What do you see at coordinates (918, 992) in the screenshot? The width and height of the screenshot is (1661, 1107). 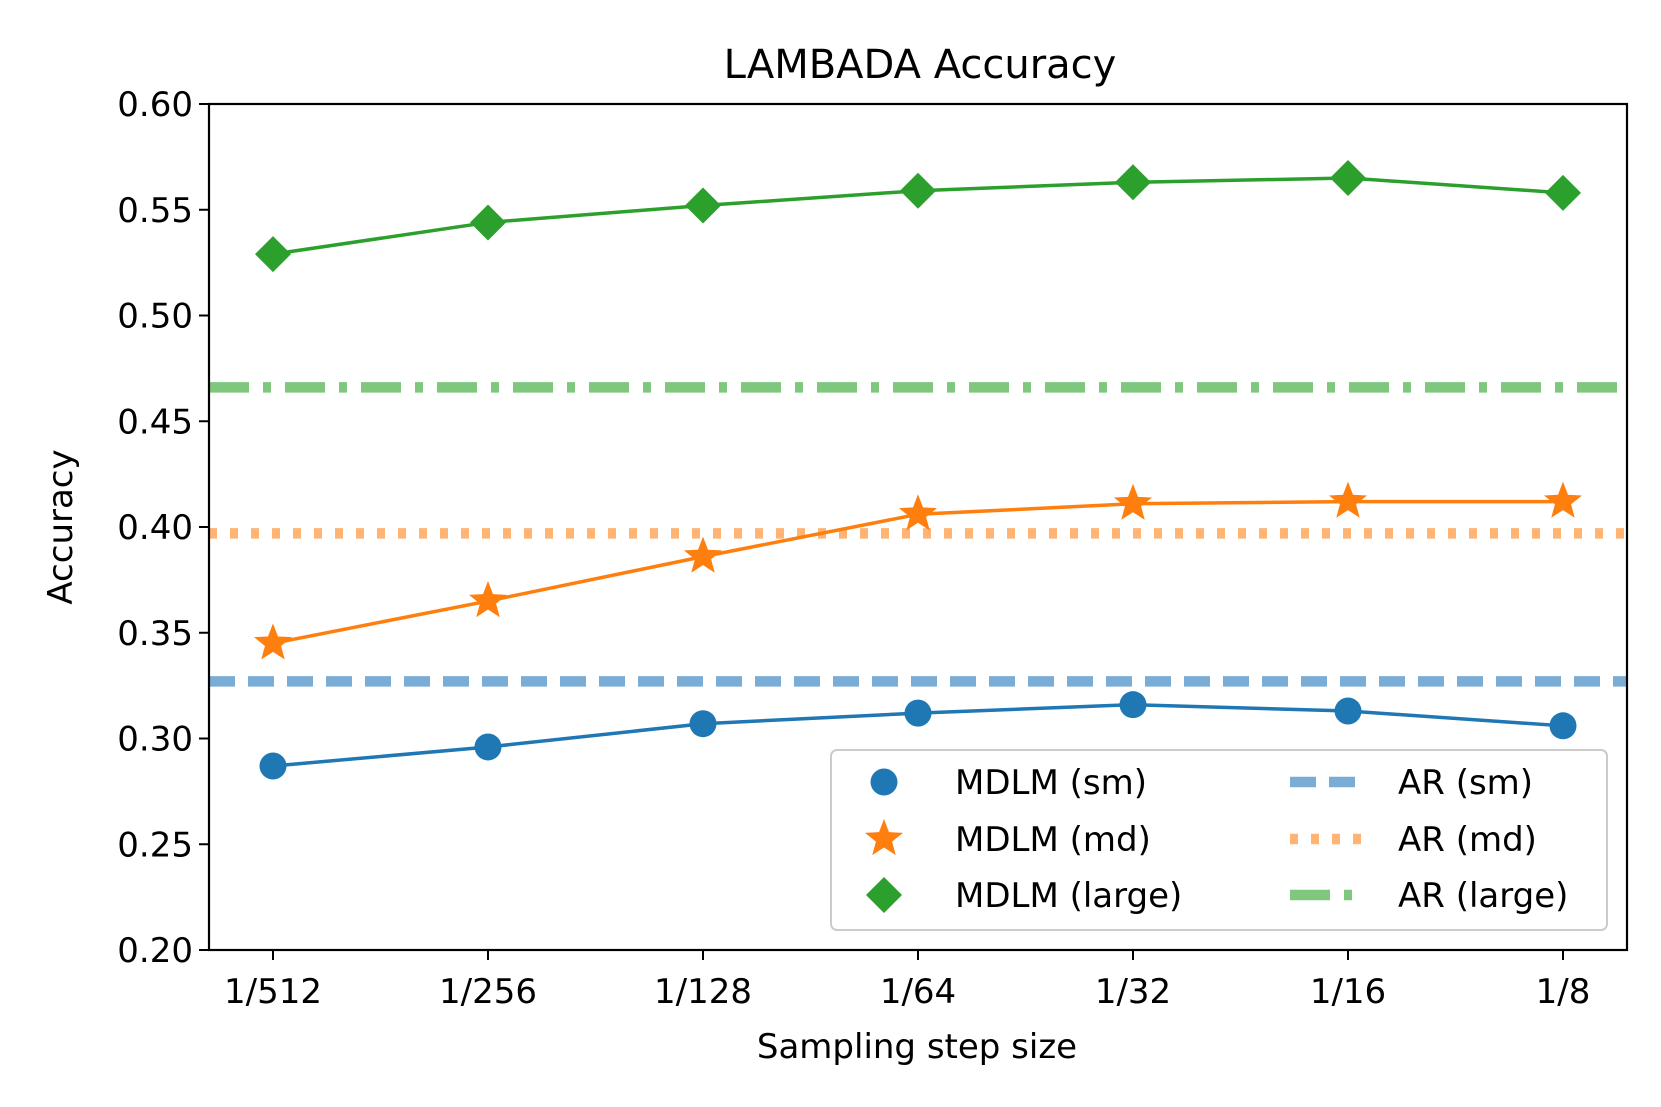 I see `x-tick-label: 1/64` at bounding box center [918, 992].